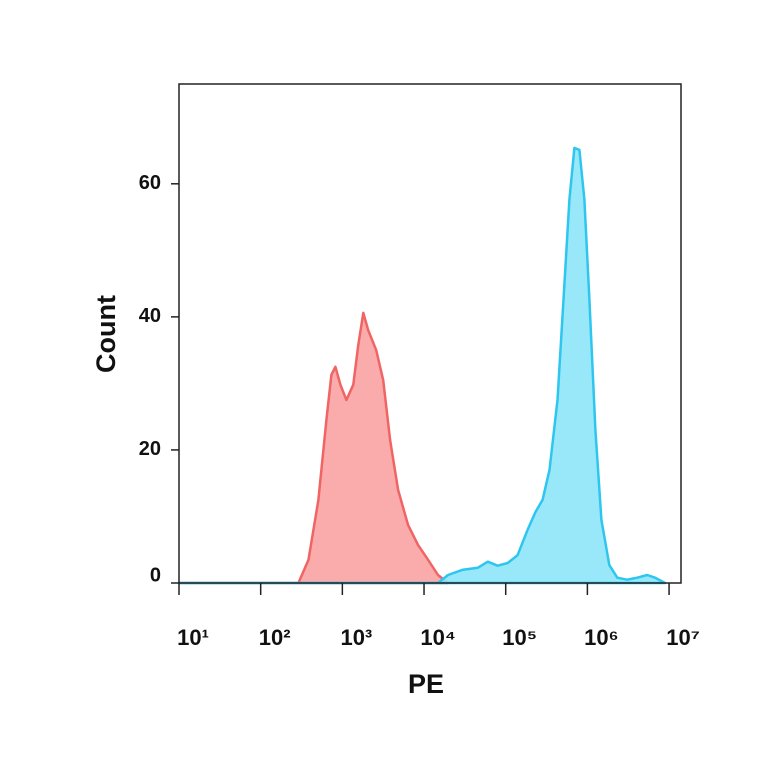  I want to click on y-tick-label: 60, so click(150, 183).